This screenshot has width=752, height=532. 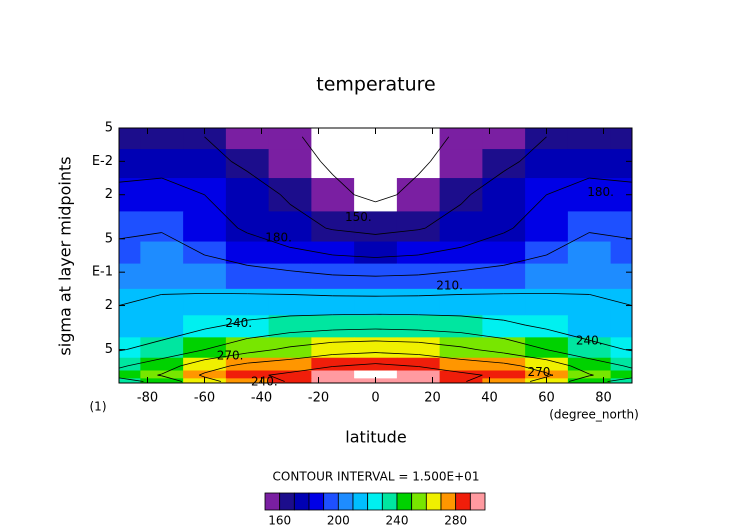 What do you see at coordinates (204, 398) in the screenshot?
I see `x-tick-label: -60` at bounding box center [204, 398].